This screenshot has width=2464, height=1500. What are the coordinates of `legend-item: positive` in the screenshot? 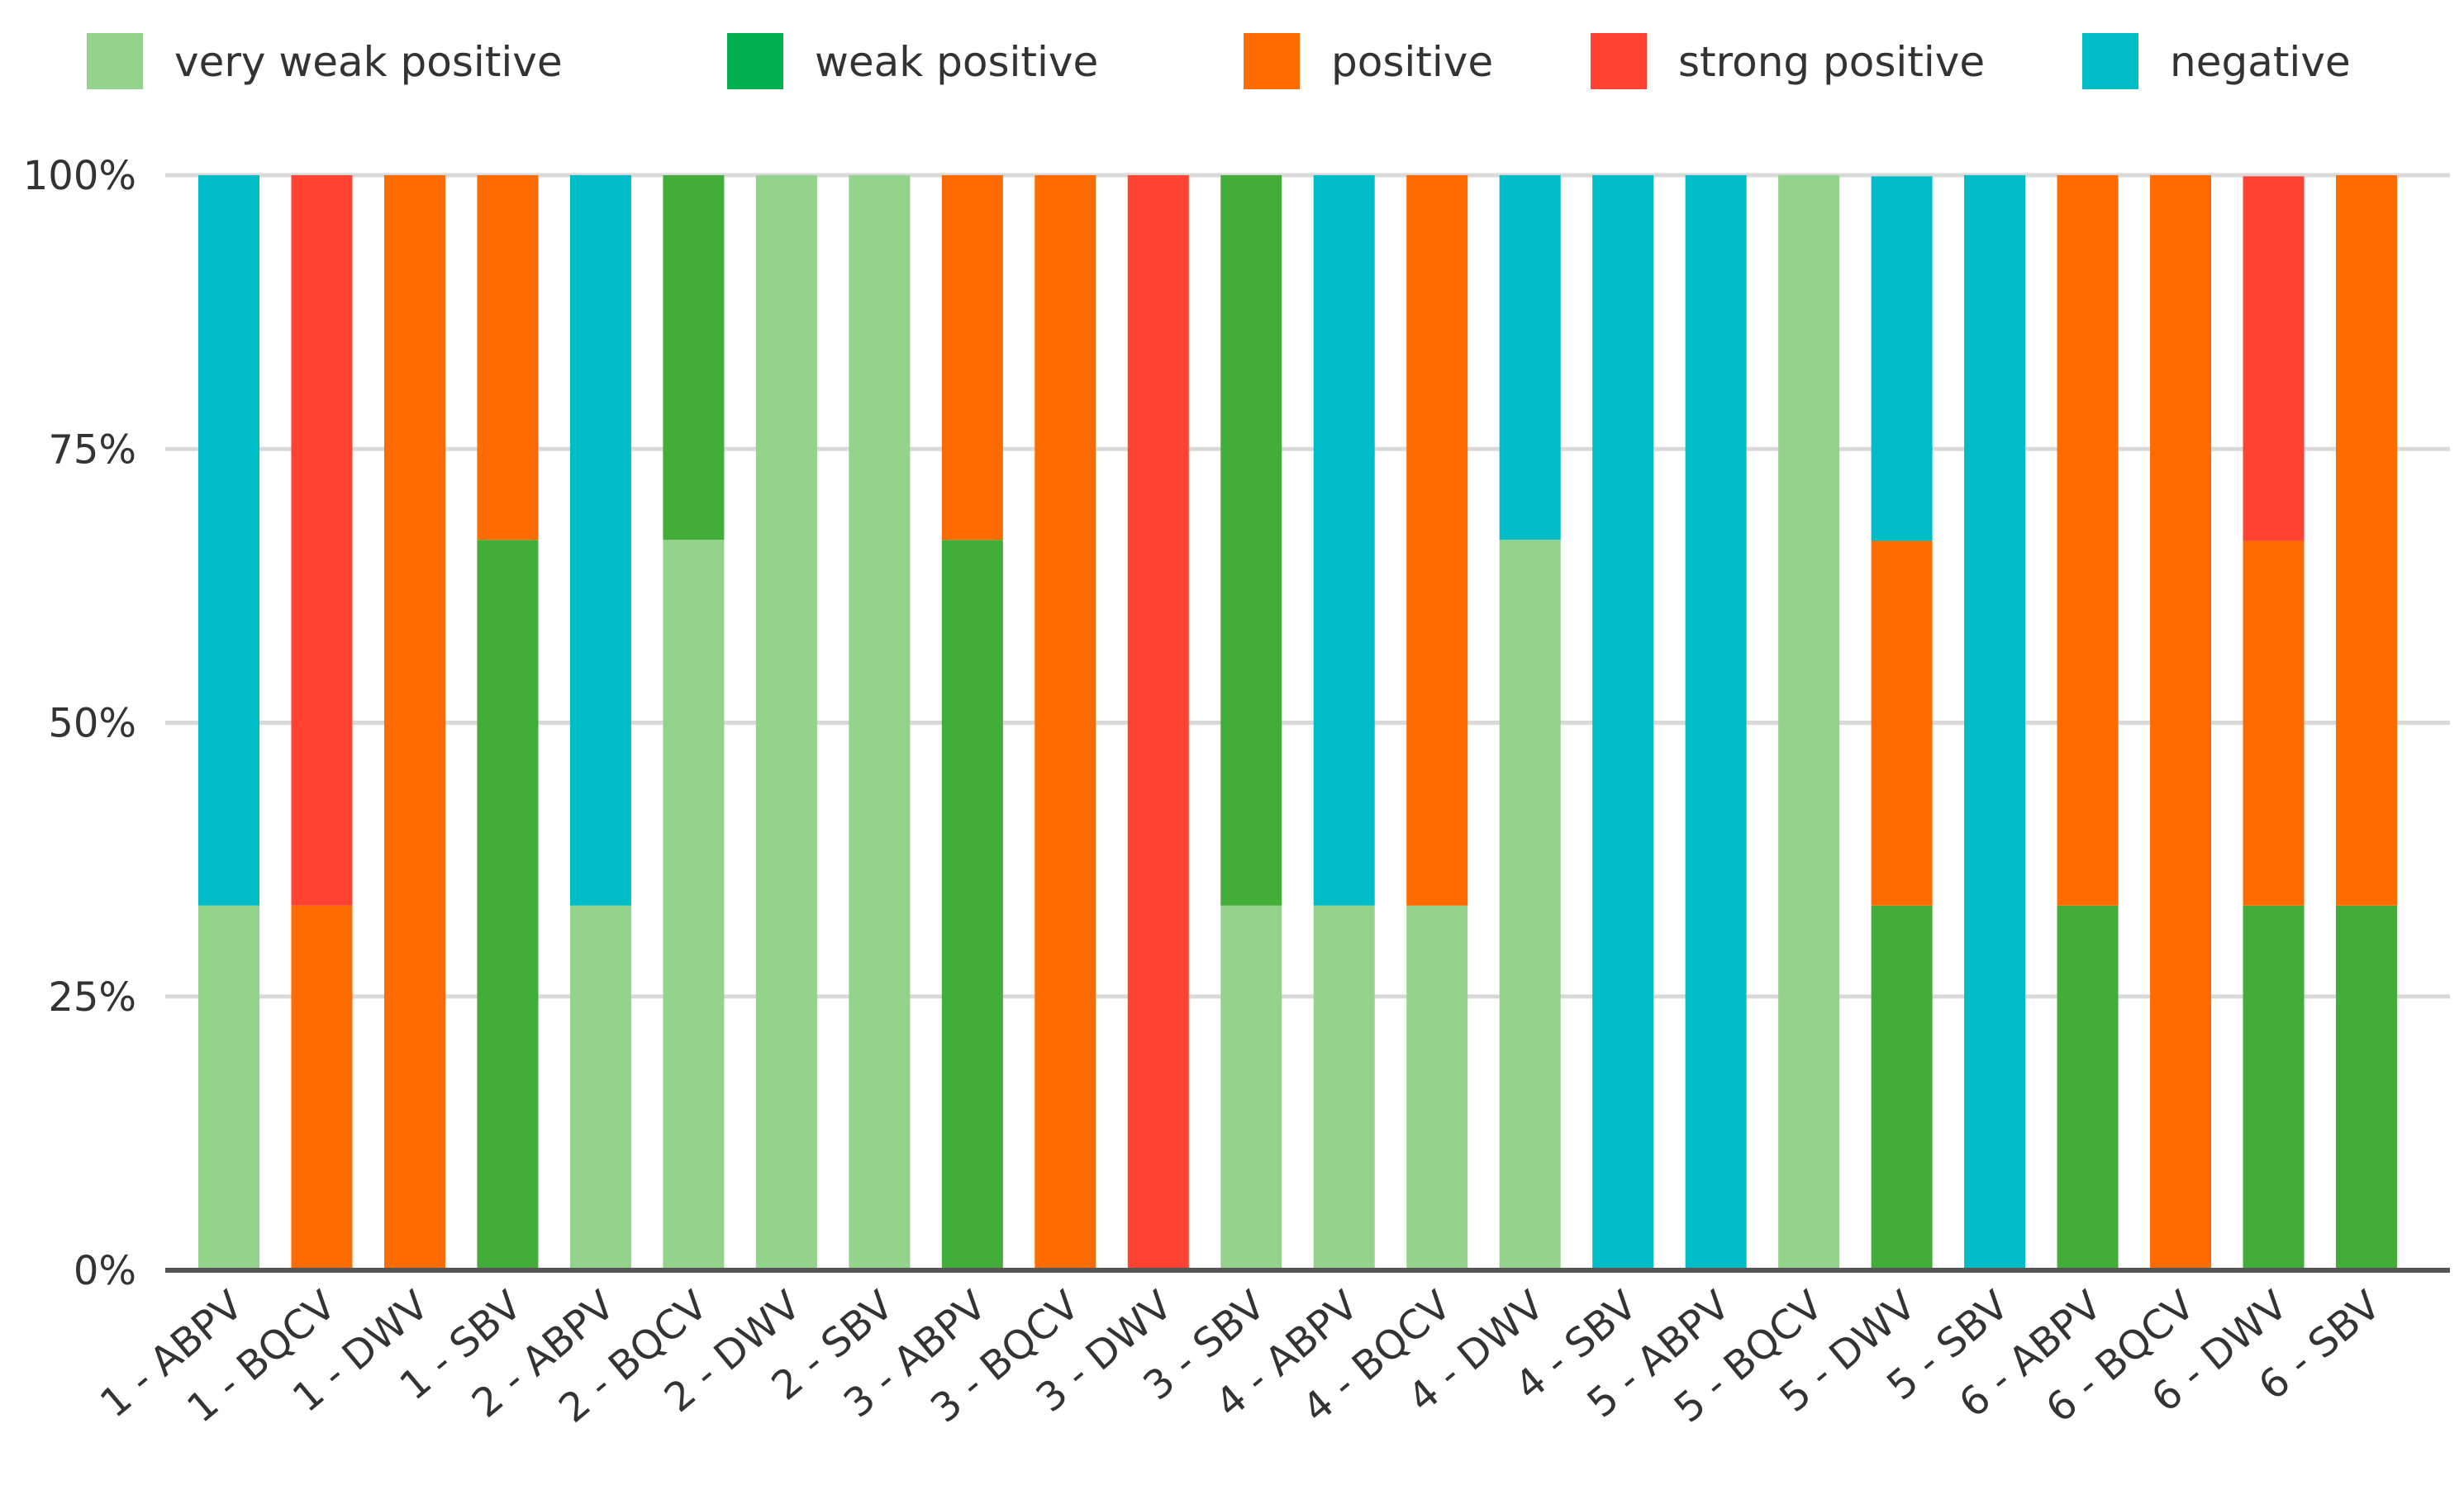 It's located at (1368, 61).